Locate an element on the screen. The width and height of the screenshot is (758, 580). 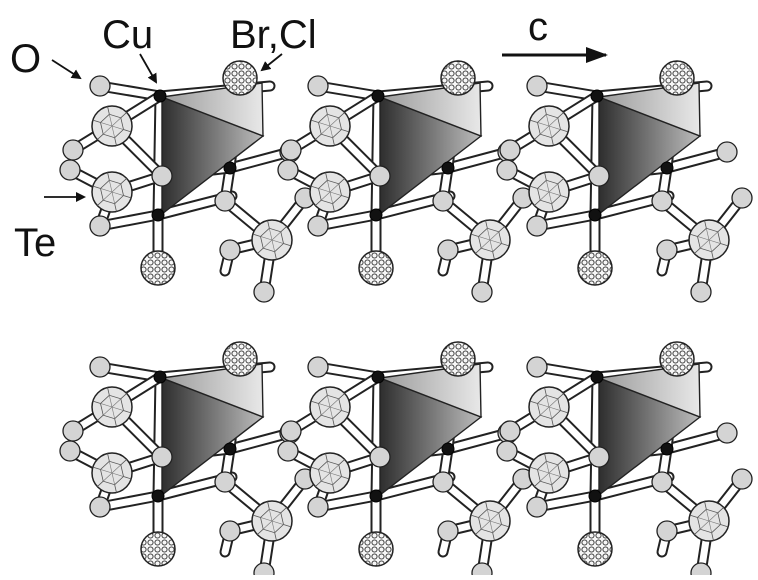
arrow-copper is located at coordinates (148, 68).